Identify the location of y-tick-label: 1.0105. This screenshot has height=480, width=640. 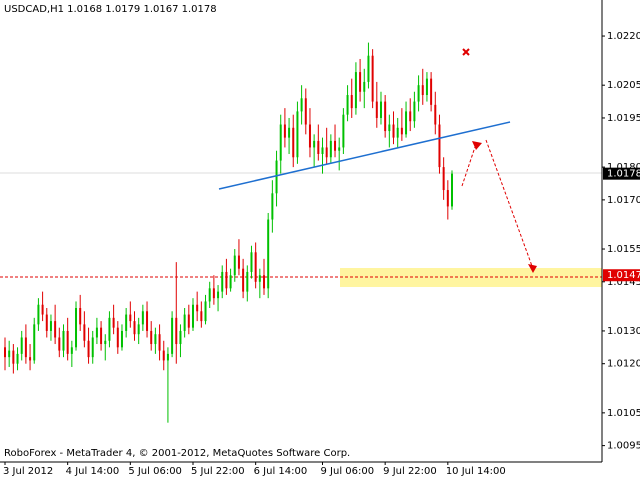
(623, 413).